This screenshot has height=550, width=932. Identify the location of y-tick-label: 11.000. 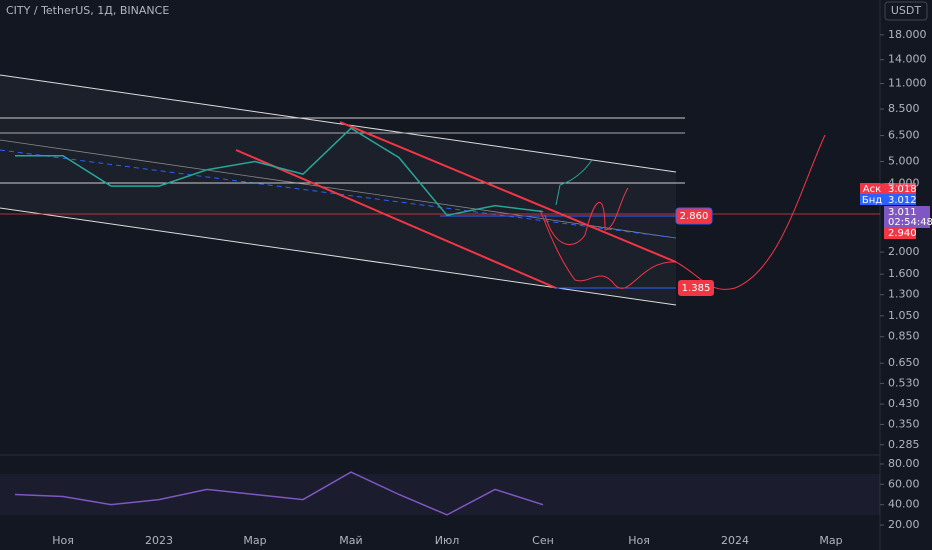
(907, 83).